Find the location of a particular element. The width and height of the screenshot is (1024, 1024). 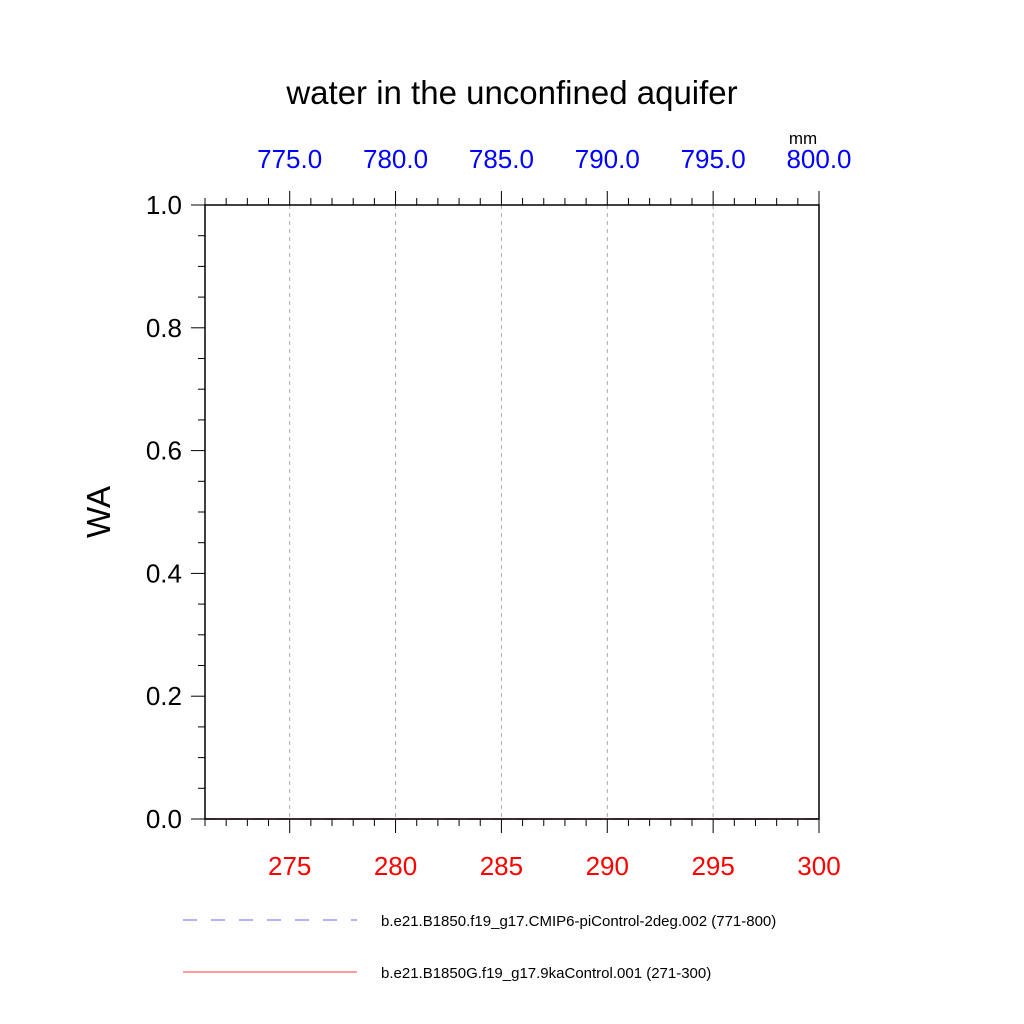

chart-title: water in the unconfined aquifer is located at coordinates (511, 92).